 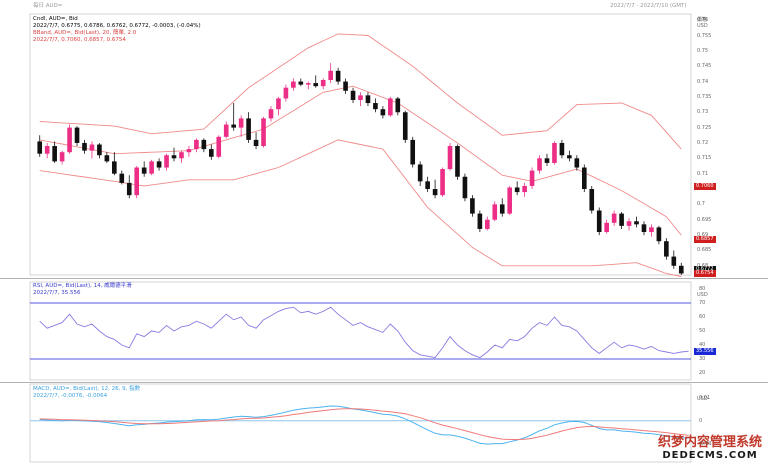 What do you see at coordinates (705, 397) in the screenshot?
I see `macd-axis-tick: 0.01` at bounding box center [705, 397].